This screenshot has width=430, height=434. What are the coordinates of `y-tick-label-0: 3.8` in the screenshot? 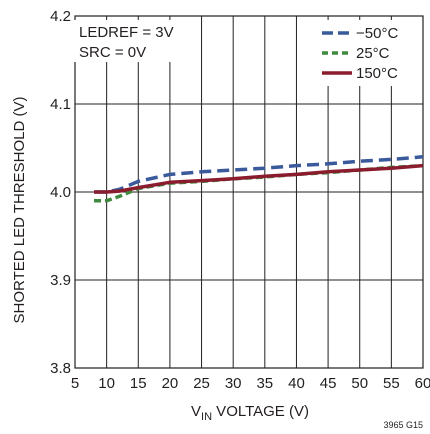 It's located at (60, 368).